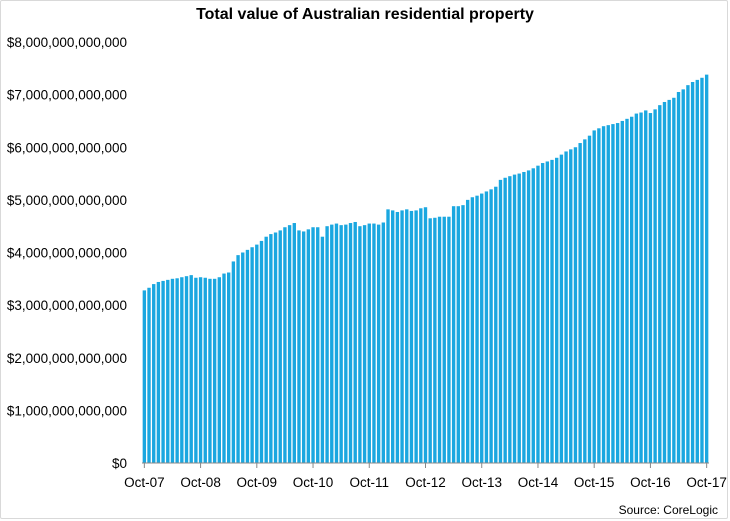 This screenshot has height=521, width=730. I want to click on x-tick-label: Oct-08, so click(200, 482).